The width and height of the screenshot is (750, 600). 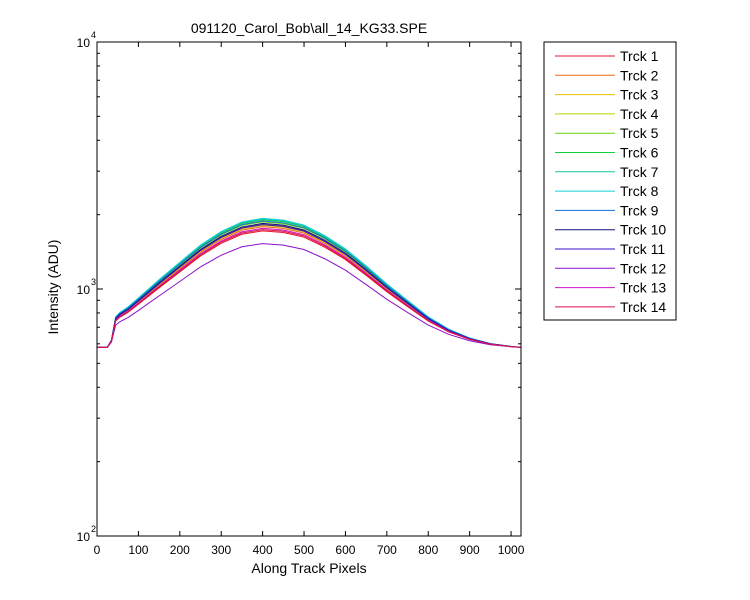 What do you see at coordinates (643, 230) in the screenshot?
I see `legend-label: Trck 10` at bounding box center [643, 230].